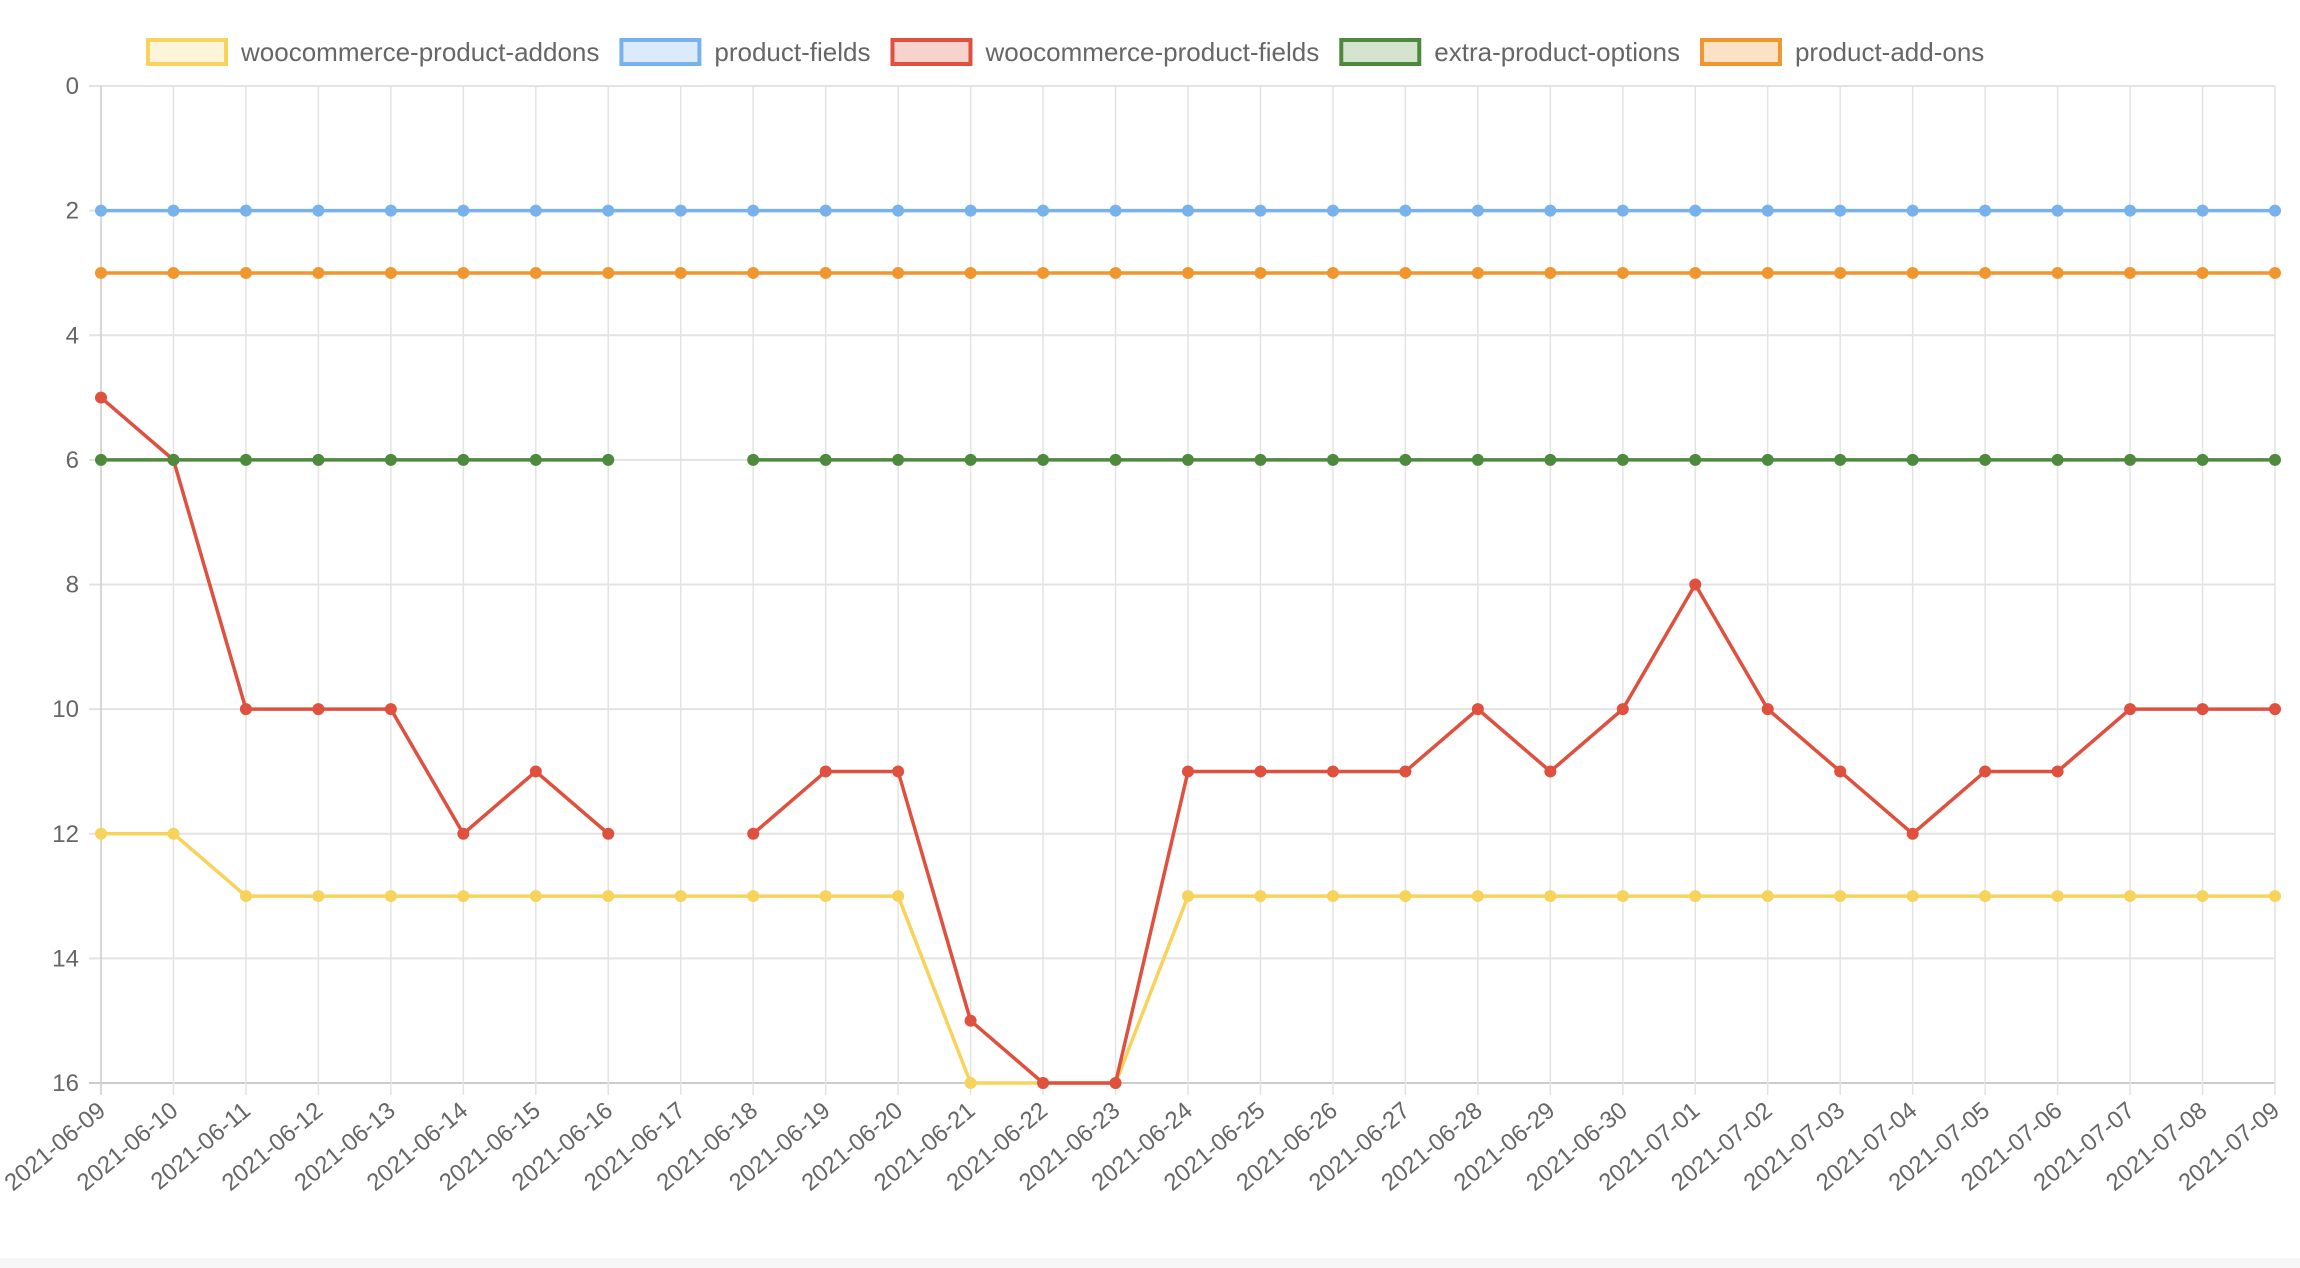  I want to click on y-tick-label: 12, so click(65, 834).